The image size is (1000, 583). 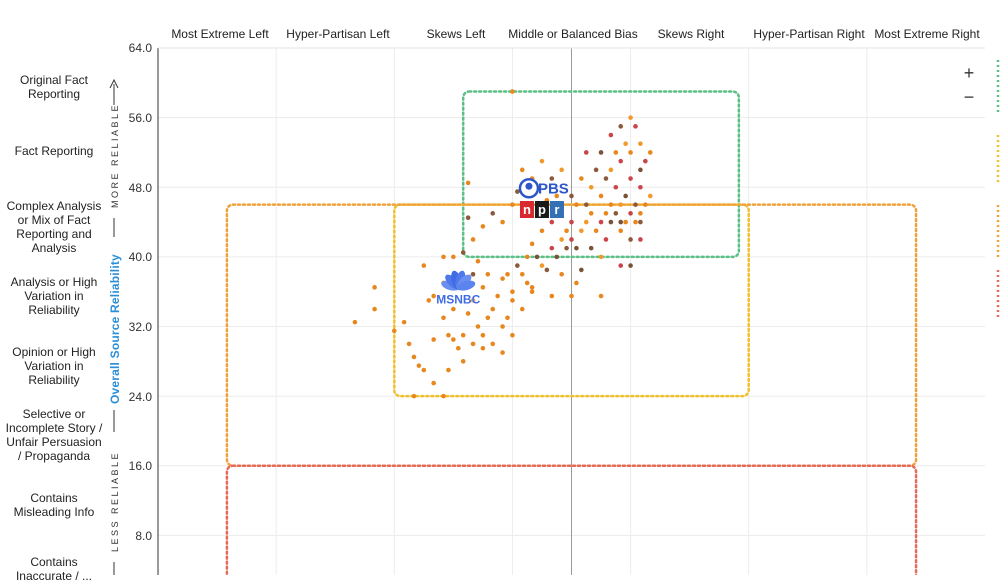 What do you see at coordinates (691, 34) in the screenshot?
I see `x-category-label: Skews Right` at bounding box center [691, 34].